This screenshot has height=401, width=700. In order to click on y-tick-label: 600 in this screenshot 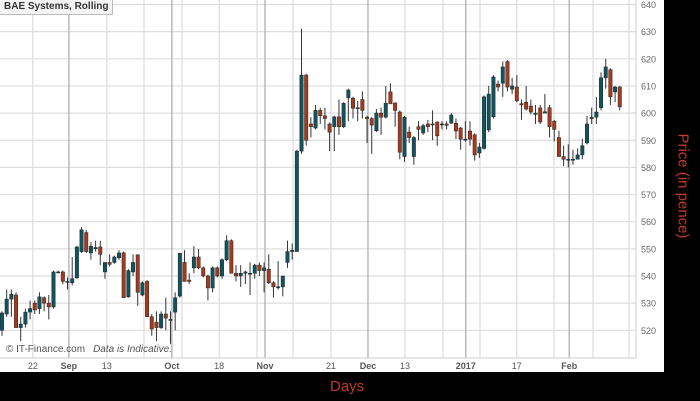, I will do `click(648, 114)`.